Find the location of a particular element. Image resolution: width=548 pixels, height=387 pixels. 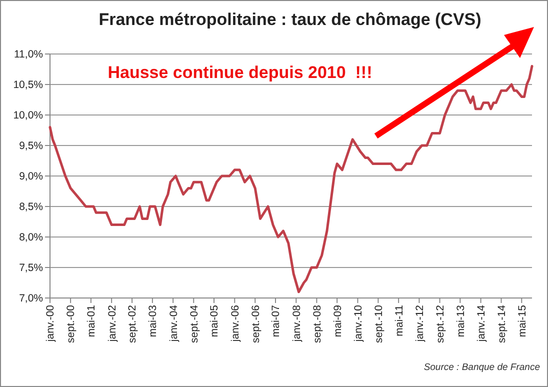

x-tick-label: sept.-06 is located at coordinates (256, 323).